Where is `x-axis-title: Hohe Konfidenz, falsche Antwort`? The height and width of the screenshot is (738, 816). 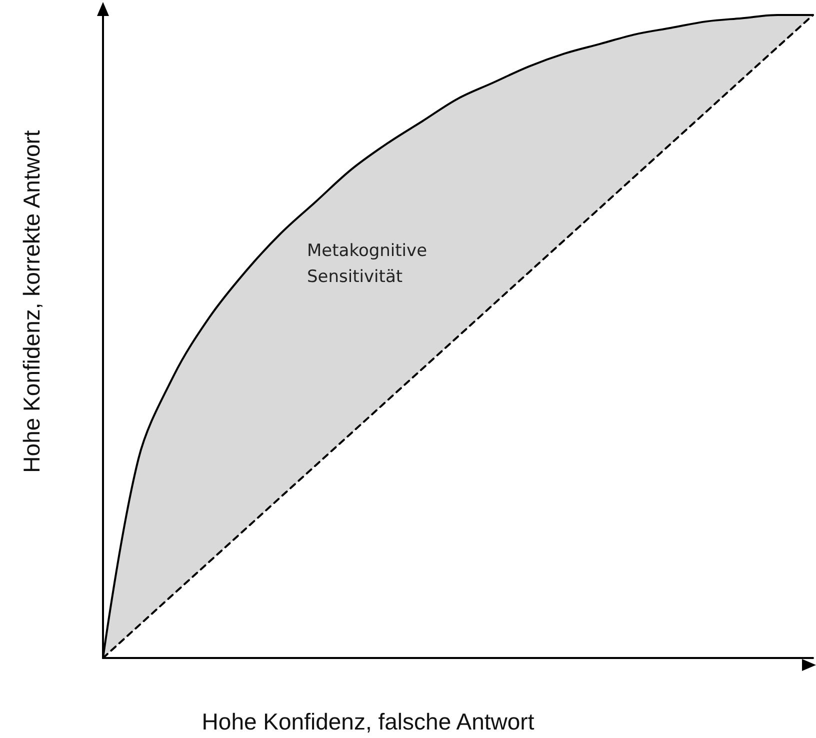
x-axis-title: Hohe Konfidenz, falsche Antwort is located at coordinates (368, 721).